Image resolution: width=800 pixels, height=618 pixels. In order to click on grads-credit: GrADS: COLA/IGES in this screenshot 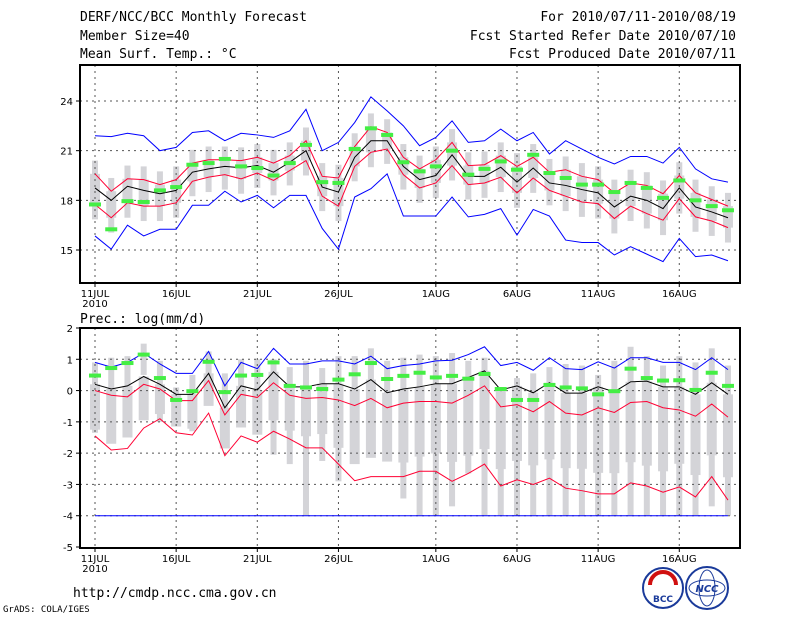, I will do `click(46, 610)`.